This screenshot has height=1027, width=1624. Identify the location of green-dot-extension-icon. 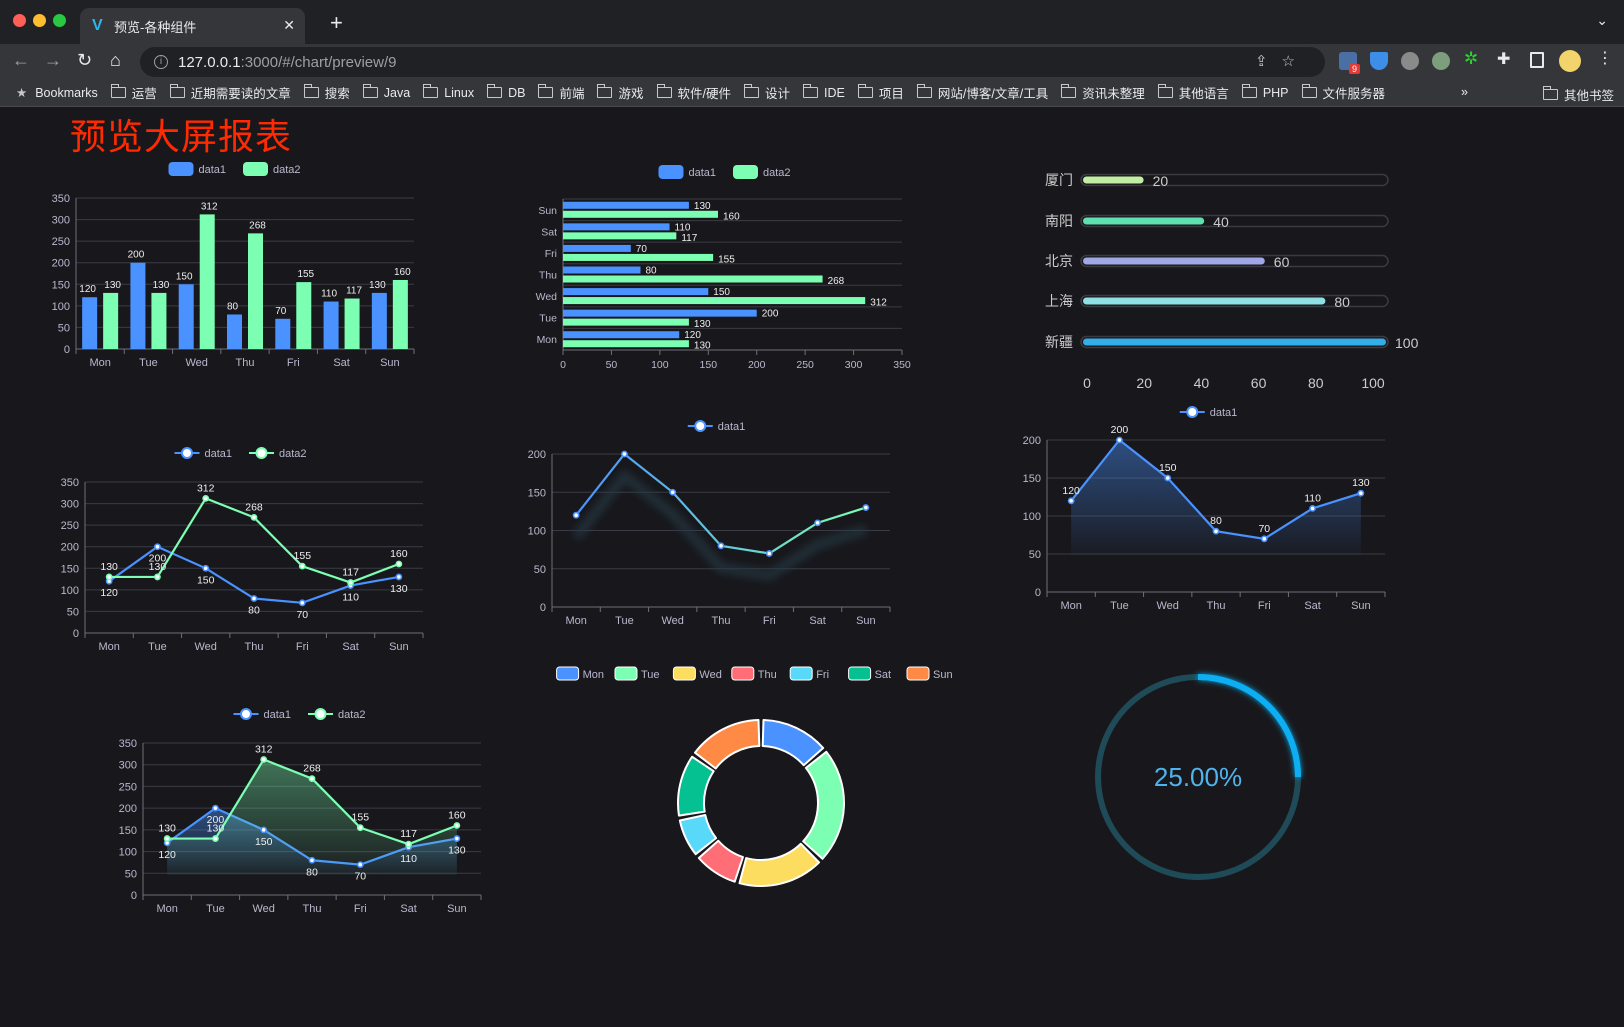
(1441, 61).